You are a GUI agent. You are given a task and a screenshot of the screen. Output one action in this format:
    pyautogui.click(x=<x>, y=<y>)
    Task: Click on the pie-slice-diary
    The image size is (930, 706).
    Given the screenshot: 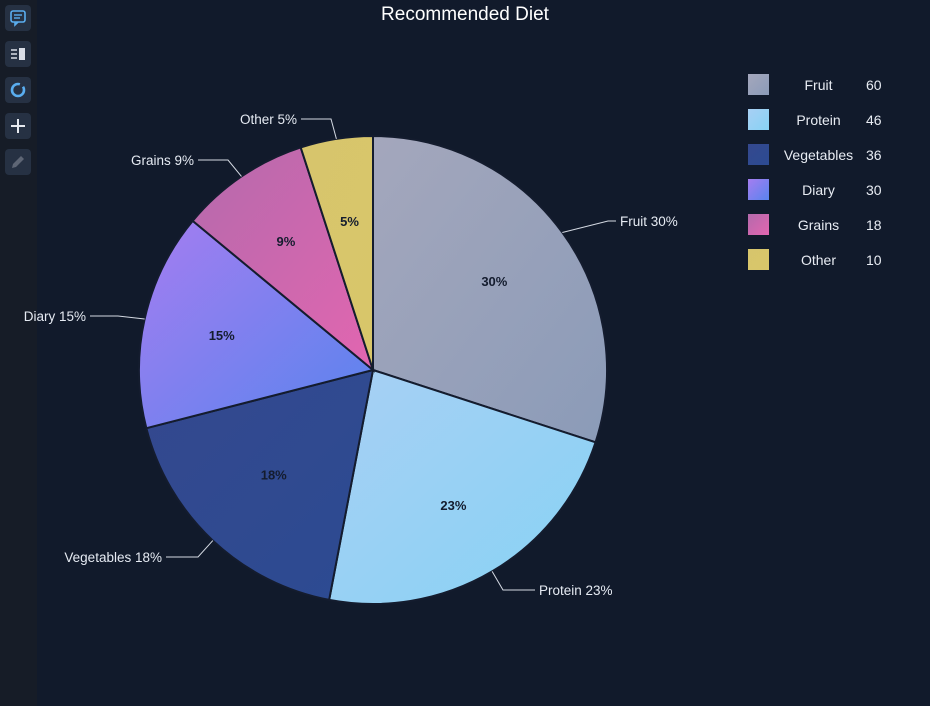 What is the action you would take?
    pyautogui.click(x=257, y=324)
    